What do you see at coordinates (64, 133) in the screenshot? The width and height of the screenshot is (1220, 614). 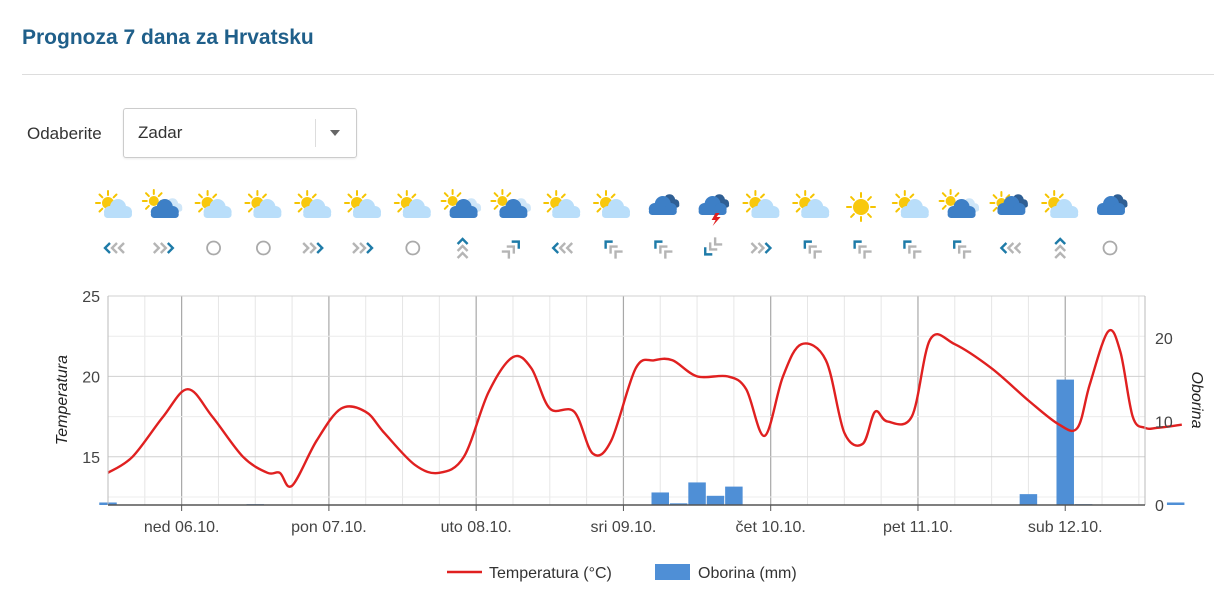 I see `city-select-label: Odaberite` at bounding box center [64, 133].